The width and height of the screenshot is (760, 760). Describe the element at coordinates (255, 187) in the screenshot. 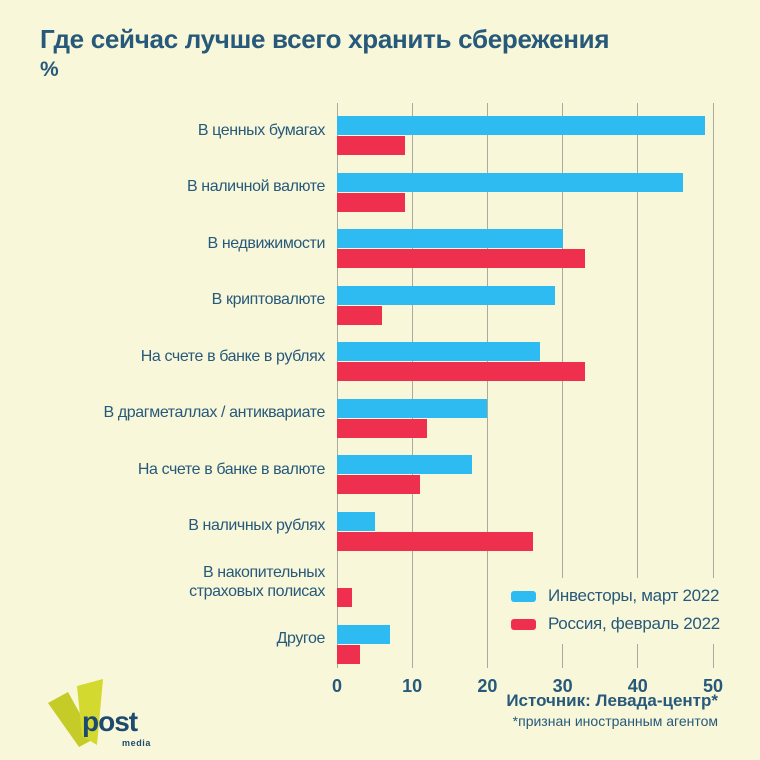

I see `category-label: В наличной валюте` at that location.